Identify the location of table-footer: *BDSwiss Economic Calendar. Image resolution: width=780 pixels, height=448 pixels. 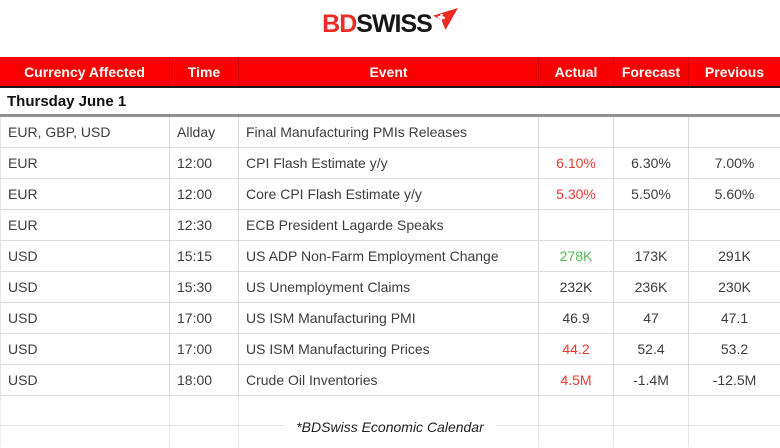
(390, 422).